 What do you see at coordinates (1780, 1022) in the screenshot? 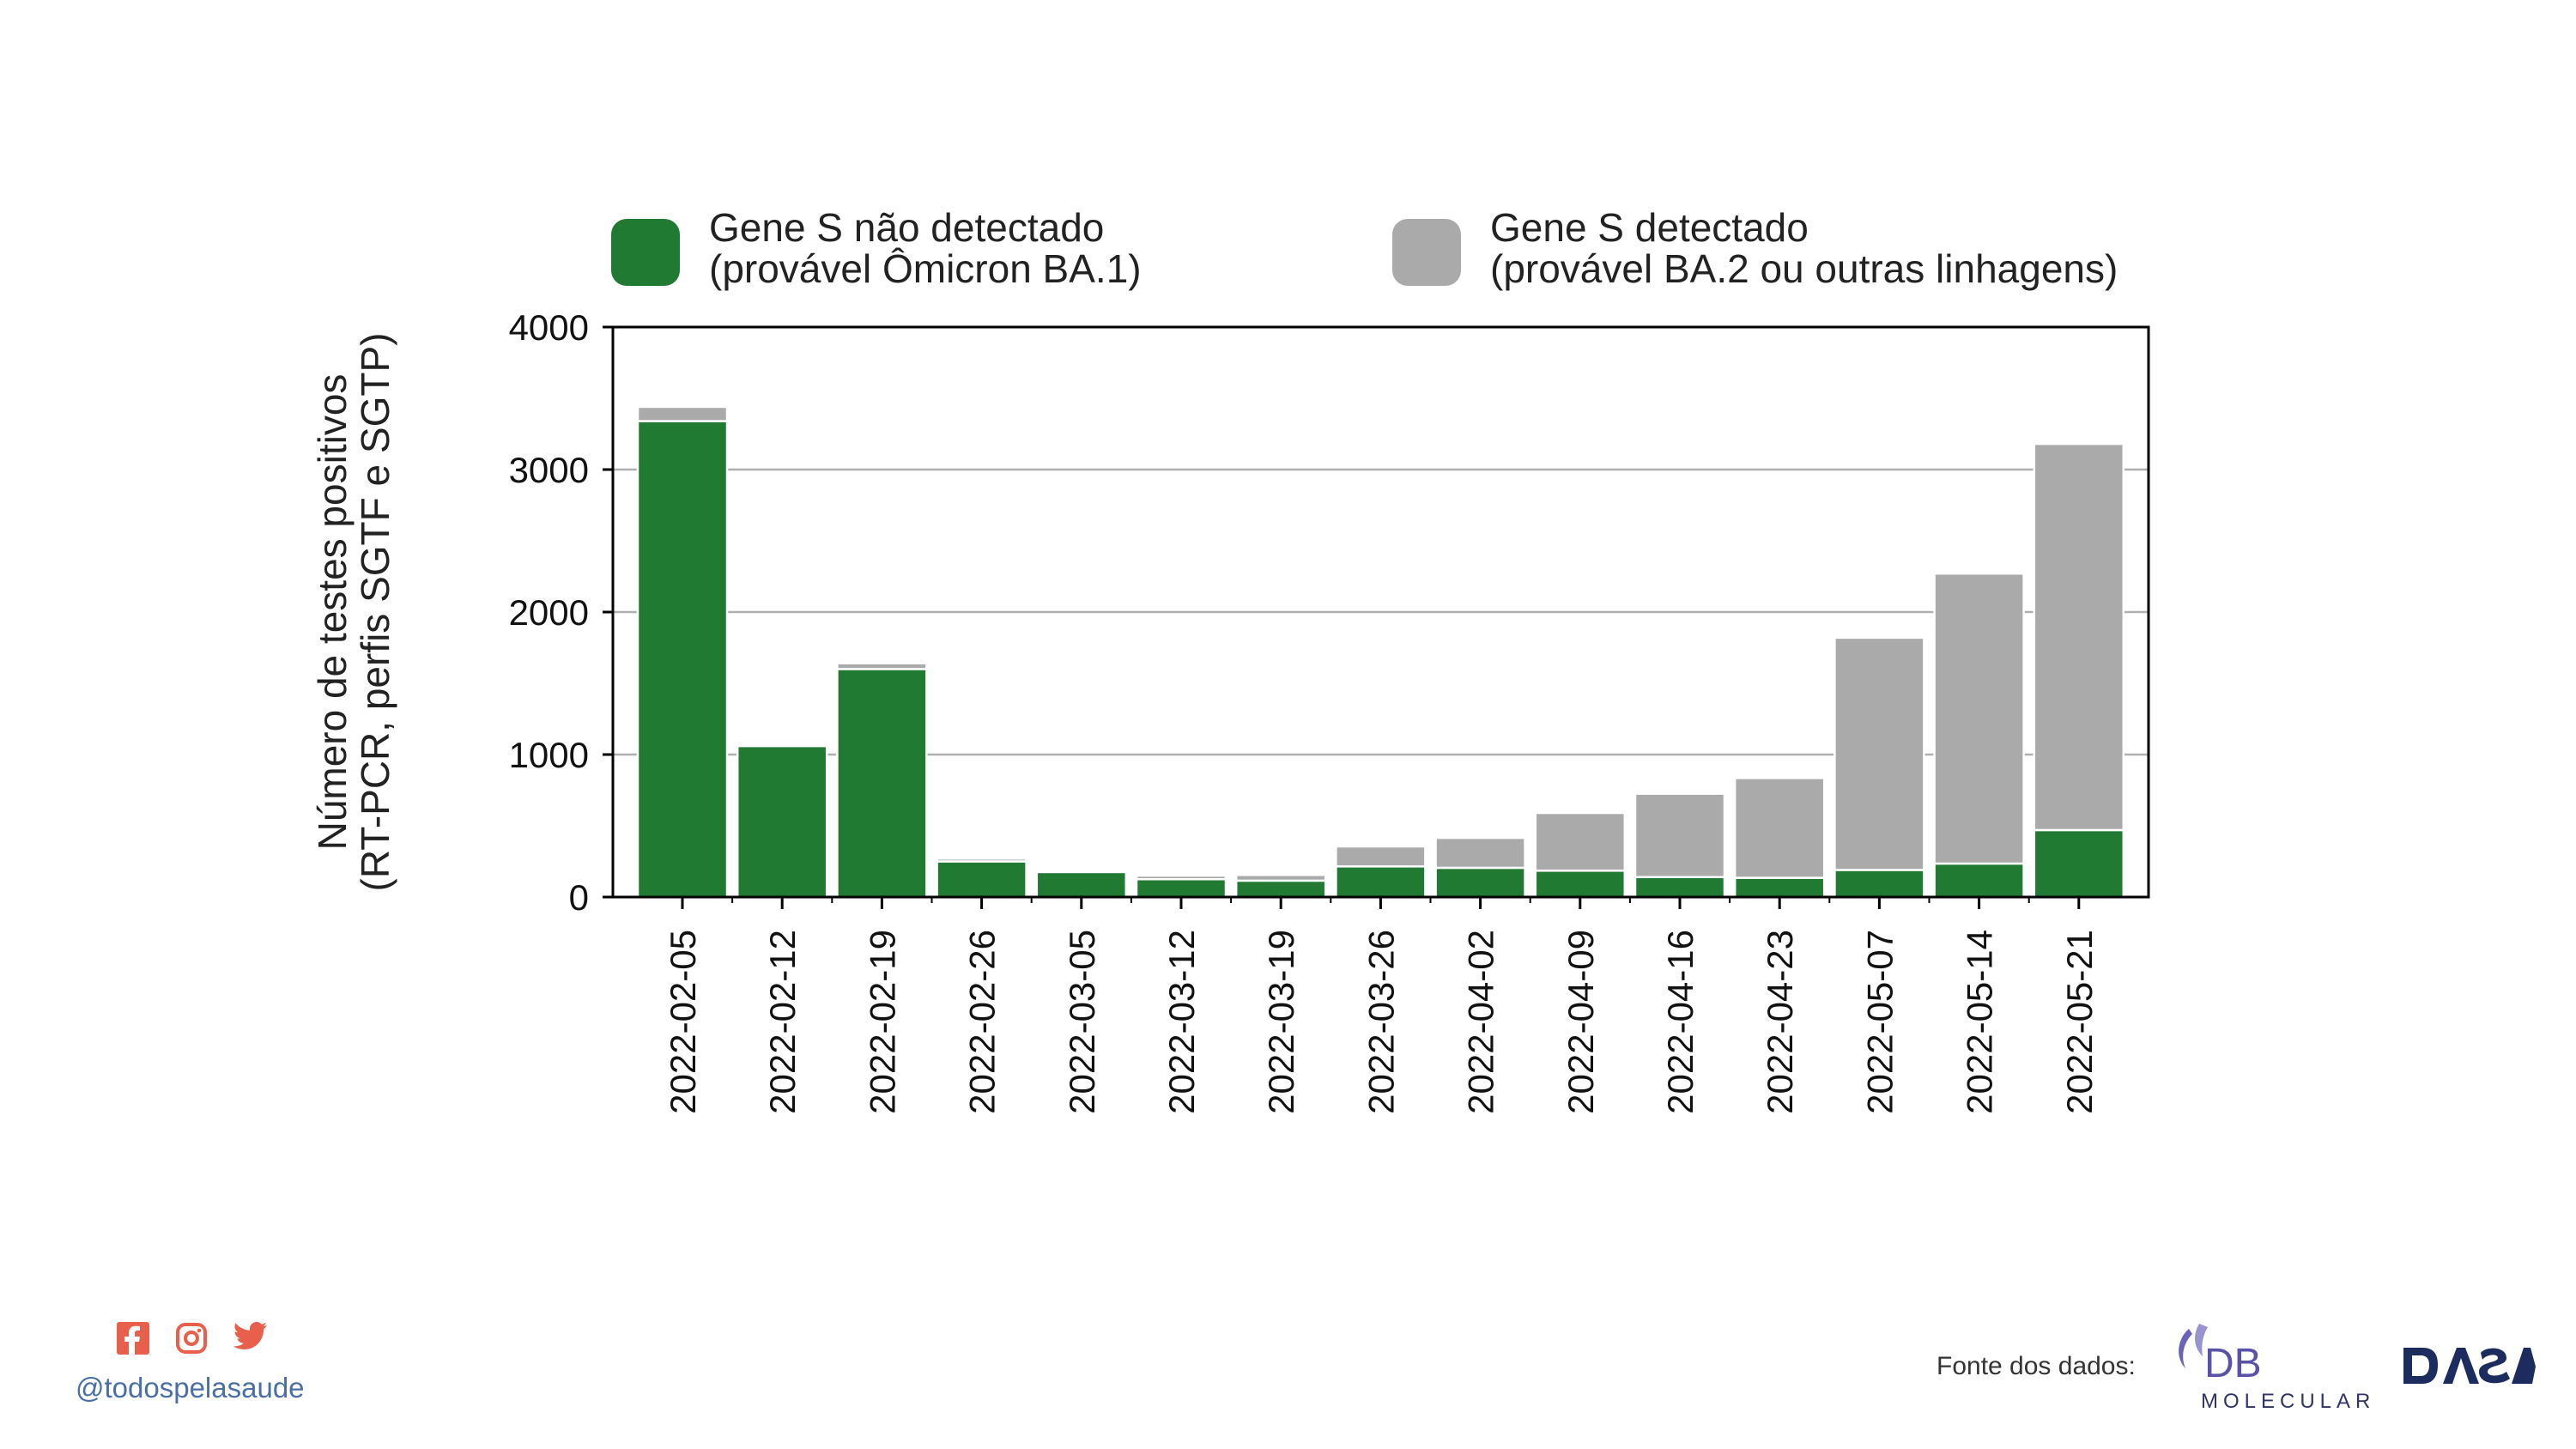
I see `x-tick-label: 2022-04-23` at bounding box center [1780, 1022].